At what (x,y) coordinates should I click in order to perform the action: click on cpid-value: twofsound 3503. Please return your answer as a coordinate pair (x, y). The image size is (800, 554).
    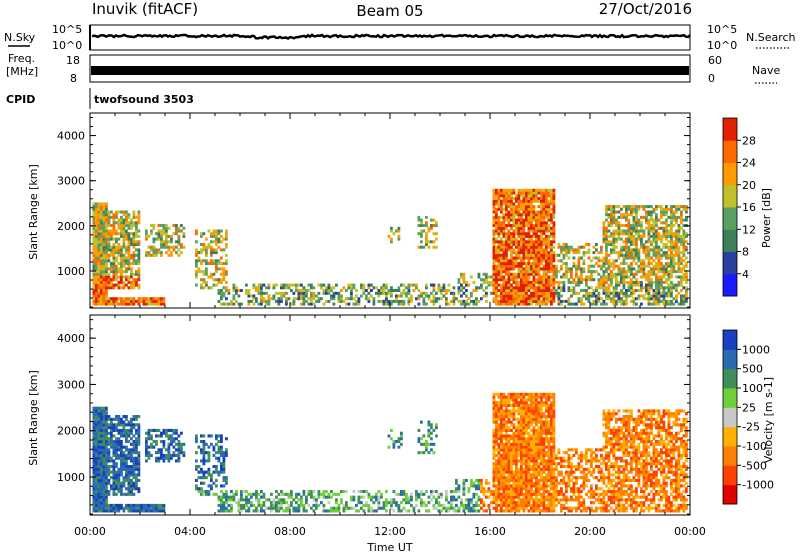
    Looking at the image, I should click on (144, 99).